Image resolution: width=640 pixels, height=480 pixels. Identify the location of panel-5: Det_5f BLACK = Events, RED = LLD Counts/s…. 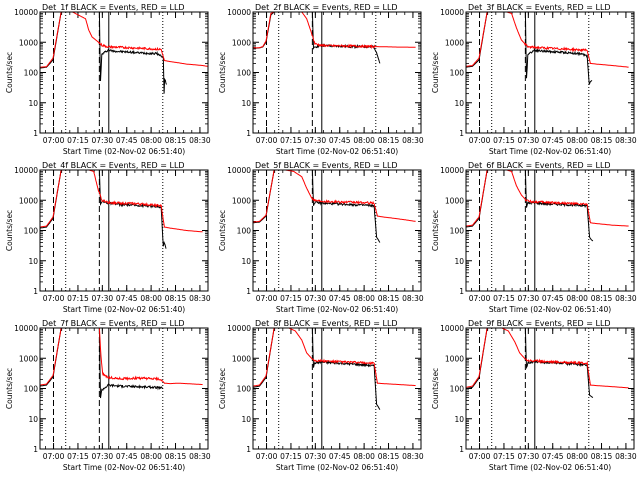
(321, 237).